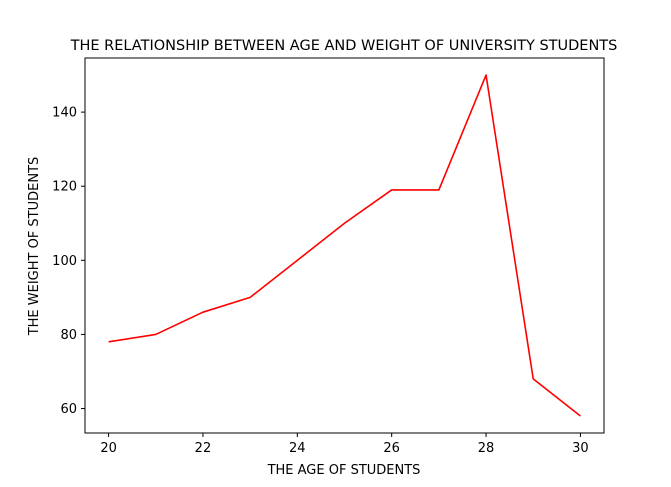 The image size is (671, 487). What do you see at coordinates (108, 448) in the screenshot?
I see `x-tick-label: 20` at bounding box center [108, 448].